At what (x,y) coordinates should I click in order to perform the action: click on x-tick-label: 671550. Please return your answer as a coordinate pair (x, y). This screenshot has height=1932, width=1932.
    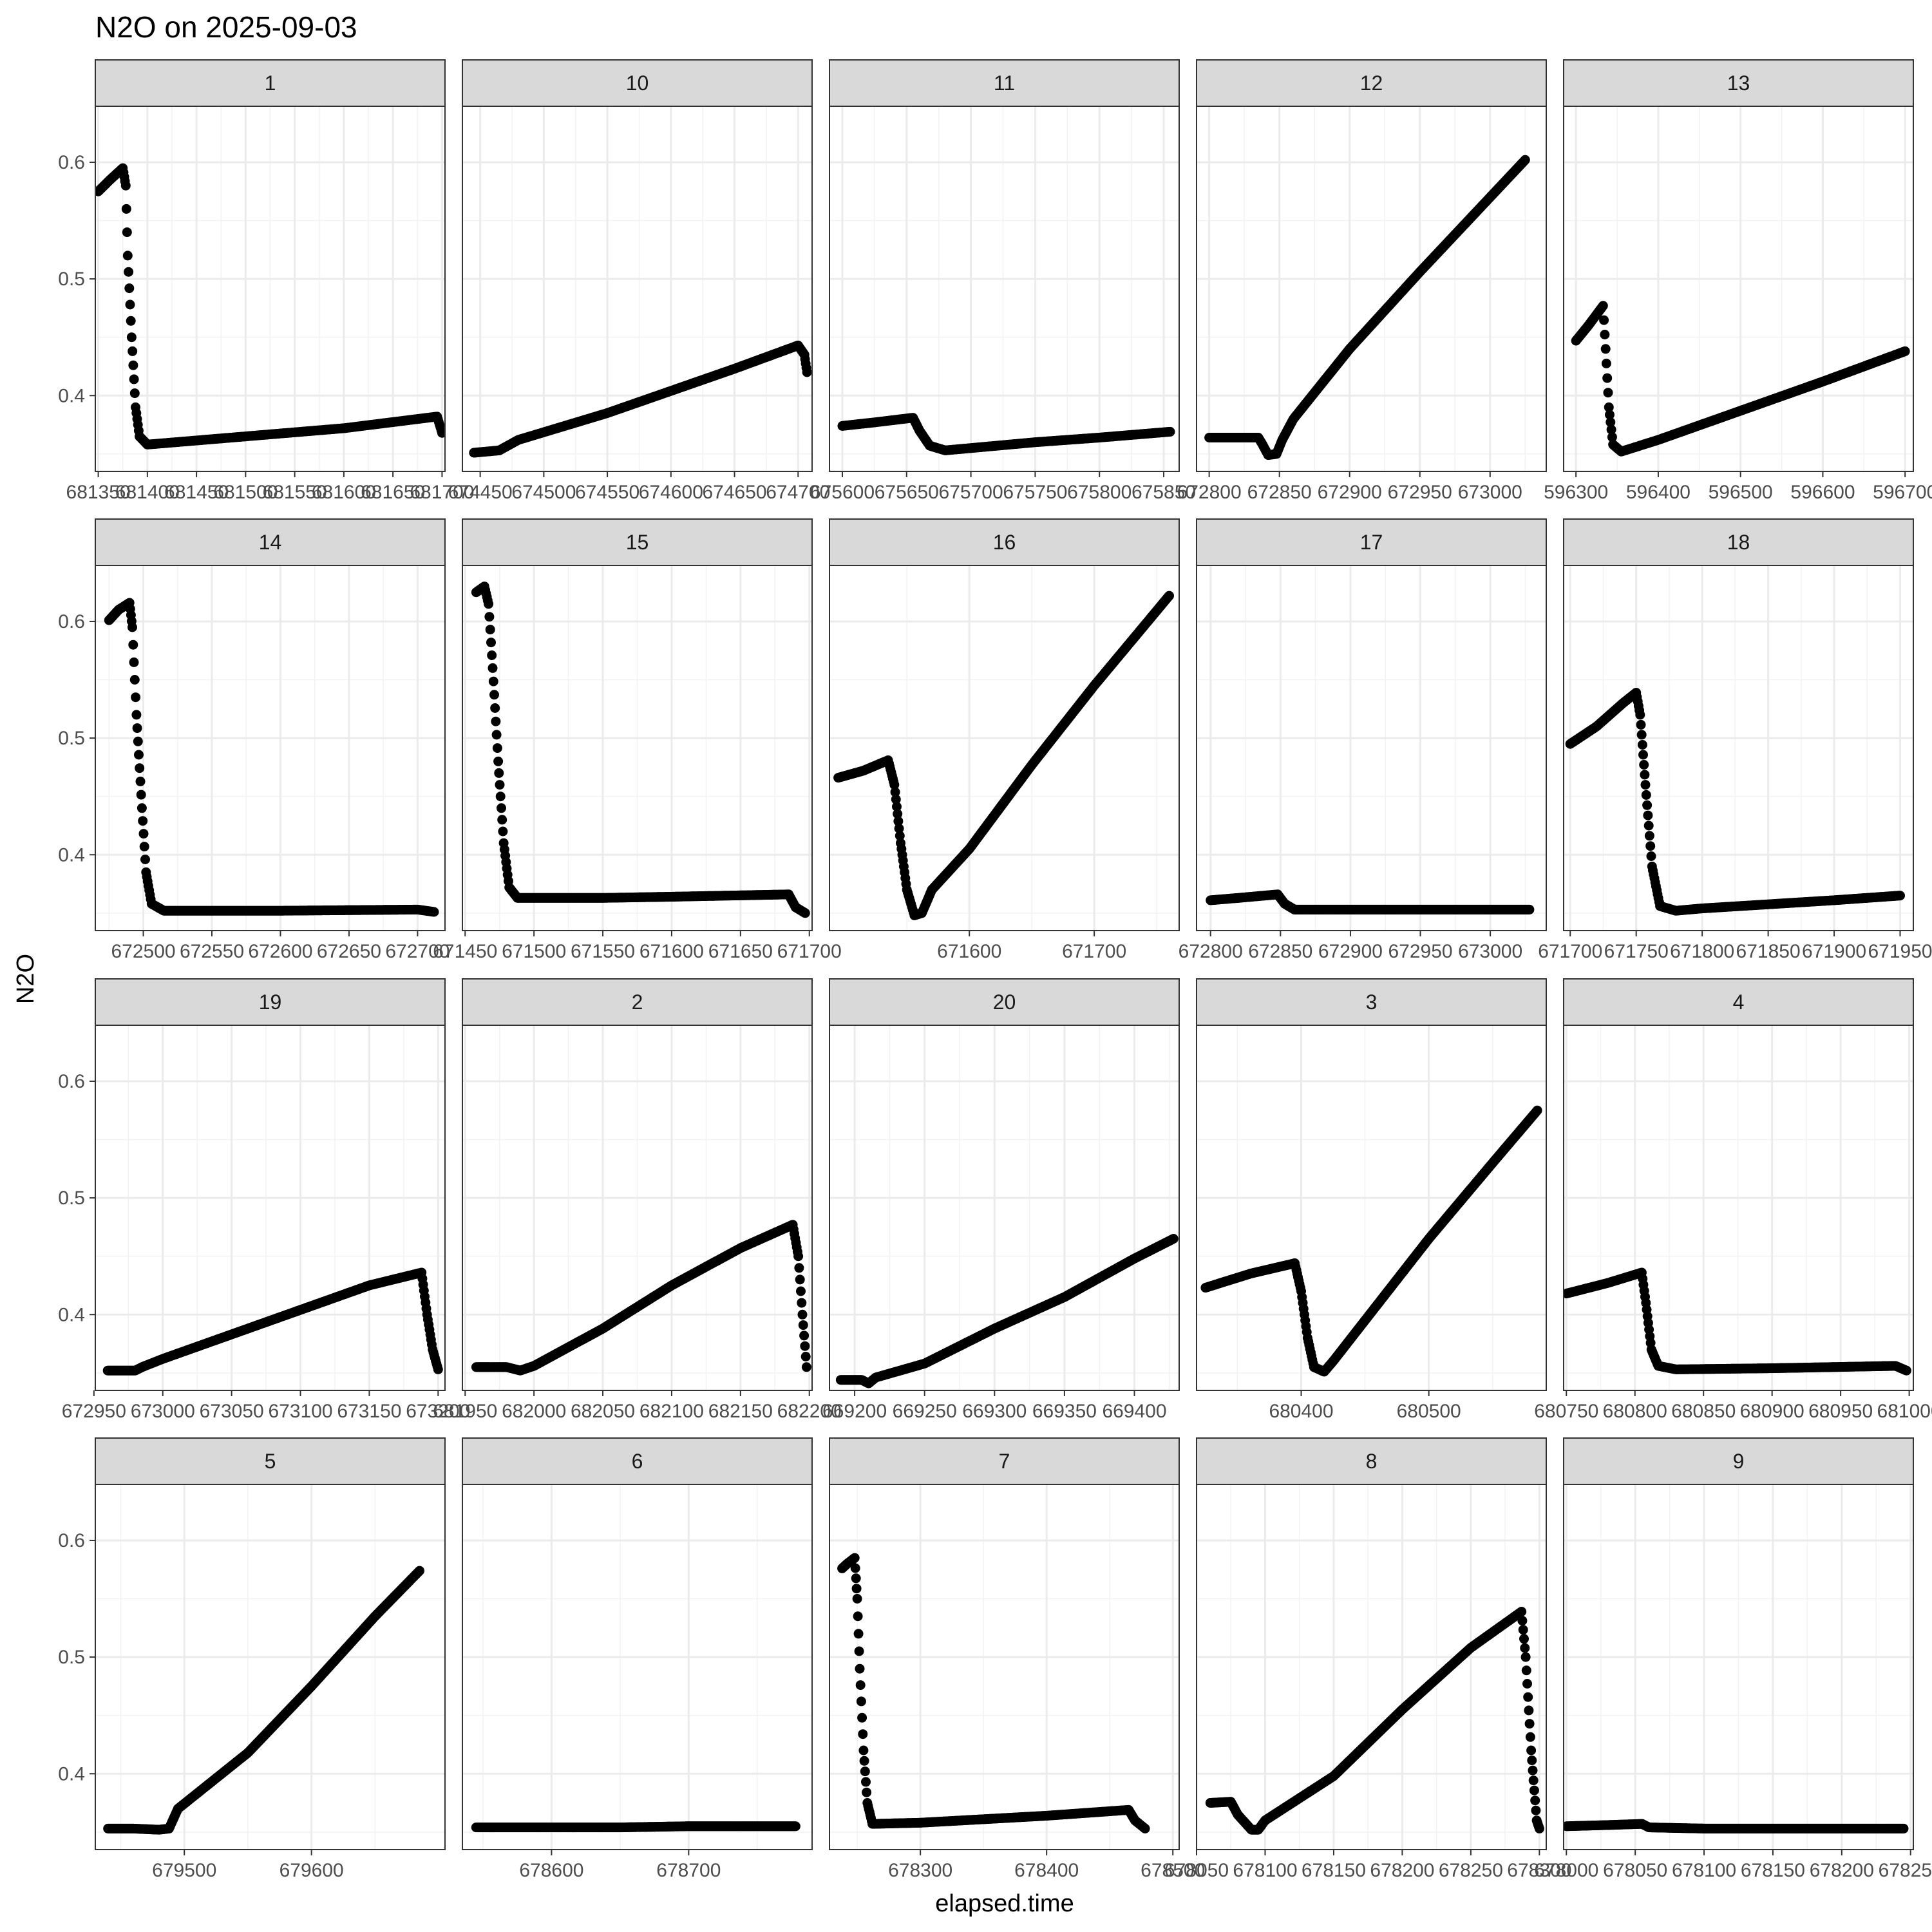
    Looking at the image, I should click on (603, 951).